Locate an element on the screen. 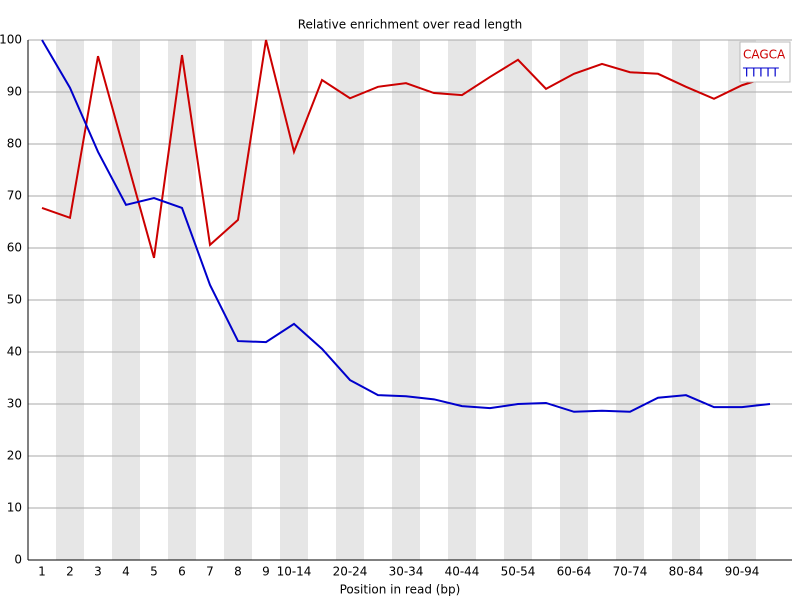 This screenshot has height=600, width=800. y-tick-label: 40 is located at coordinates (14, 352).